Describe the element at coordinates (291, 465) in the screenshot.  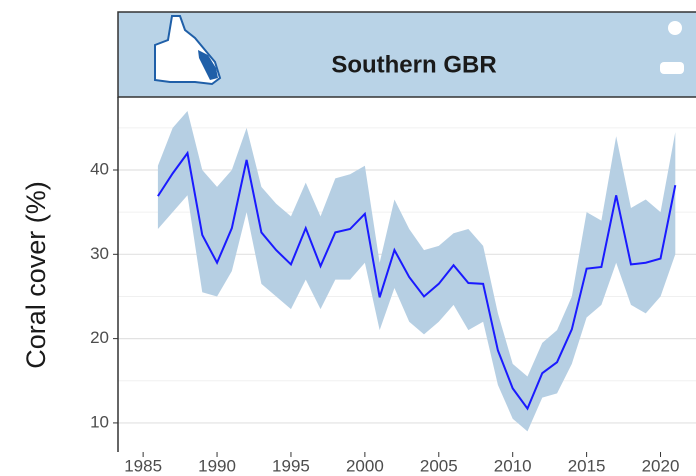
I see `x-tick-label: 1995` at that location.